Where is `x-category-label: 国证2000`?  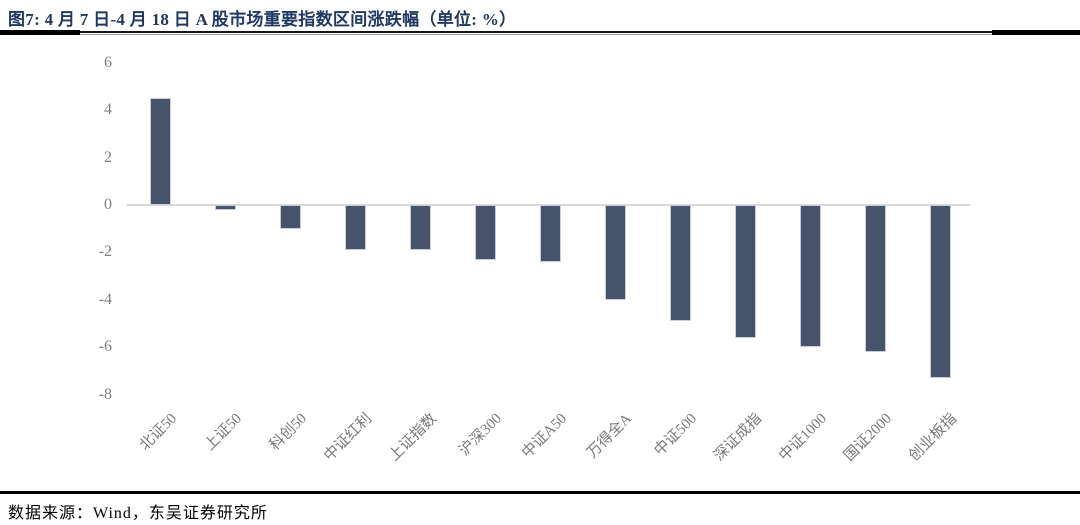 x-category-label: 国证2000 is located at coordinates (868, 437).